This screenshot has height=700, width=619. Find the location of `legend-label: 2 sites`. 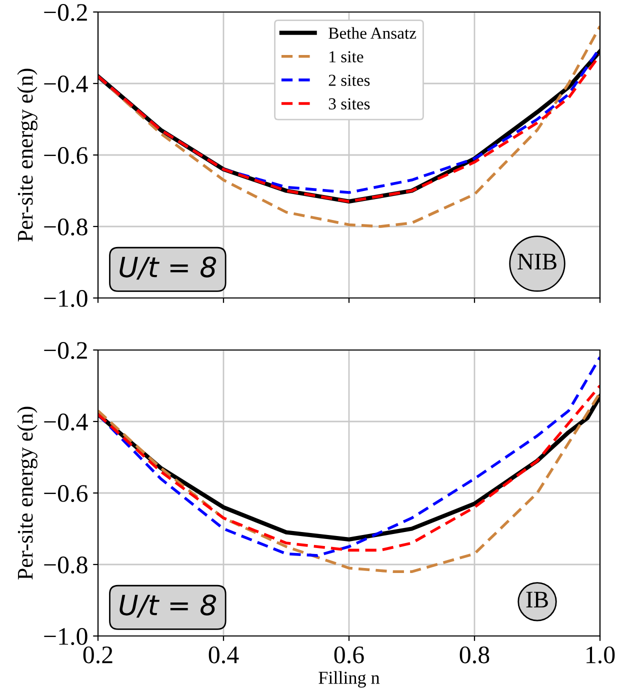

legend-label: 2 sites is located at coordinates (349, 80).